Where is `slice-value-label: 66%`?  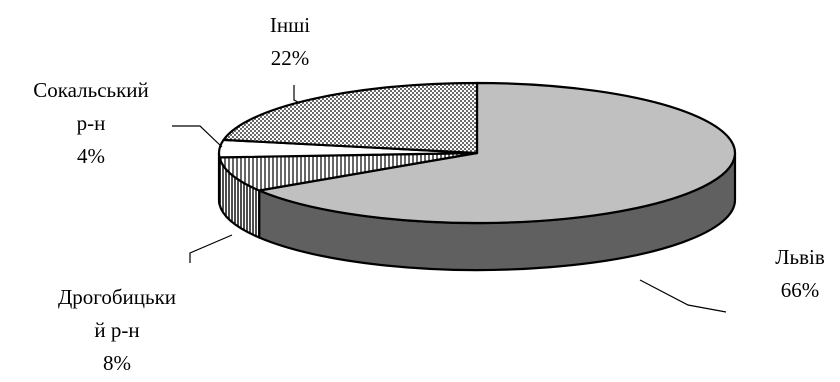
slice-value-label: 66% is located at coordinates (800, 290).